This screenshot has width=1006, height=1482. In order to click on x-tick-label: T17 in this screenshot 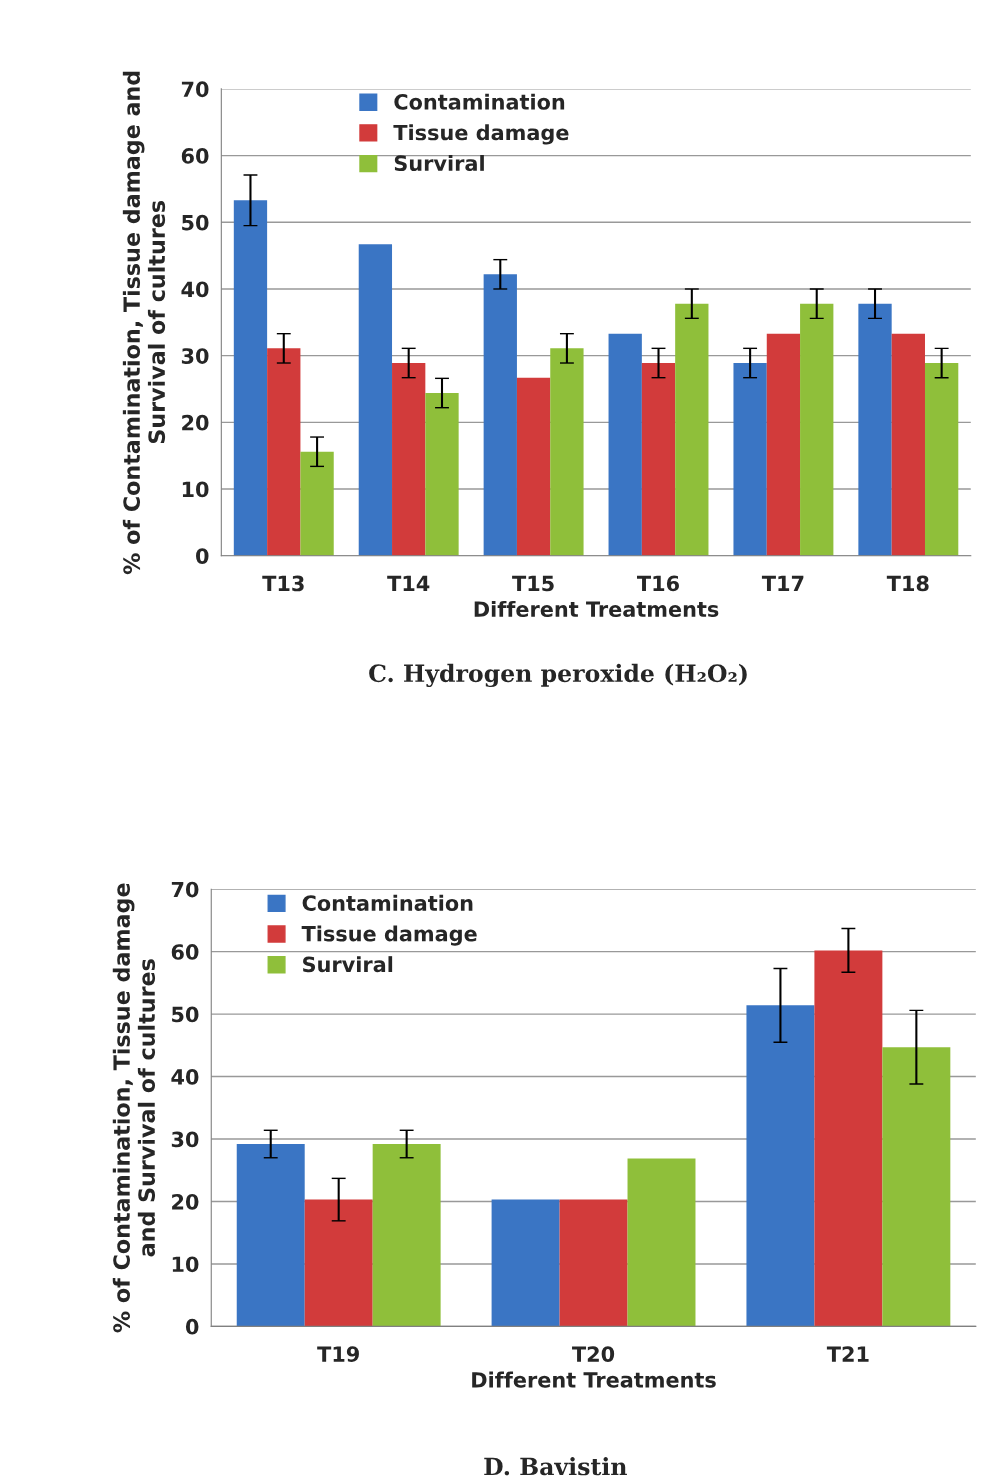, I will do `click(782, 583)`.